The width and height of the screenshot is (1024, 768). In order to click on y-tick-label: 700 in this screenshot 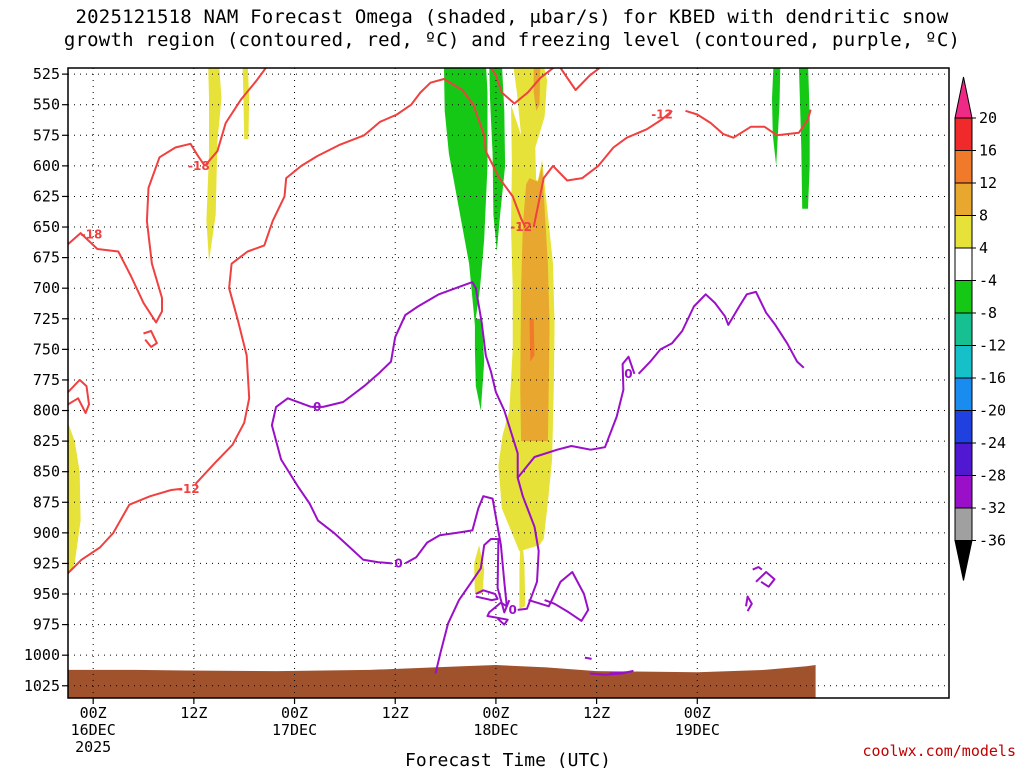, I will do `click(46, 288)`.